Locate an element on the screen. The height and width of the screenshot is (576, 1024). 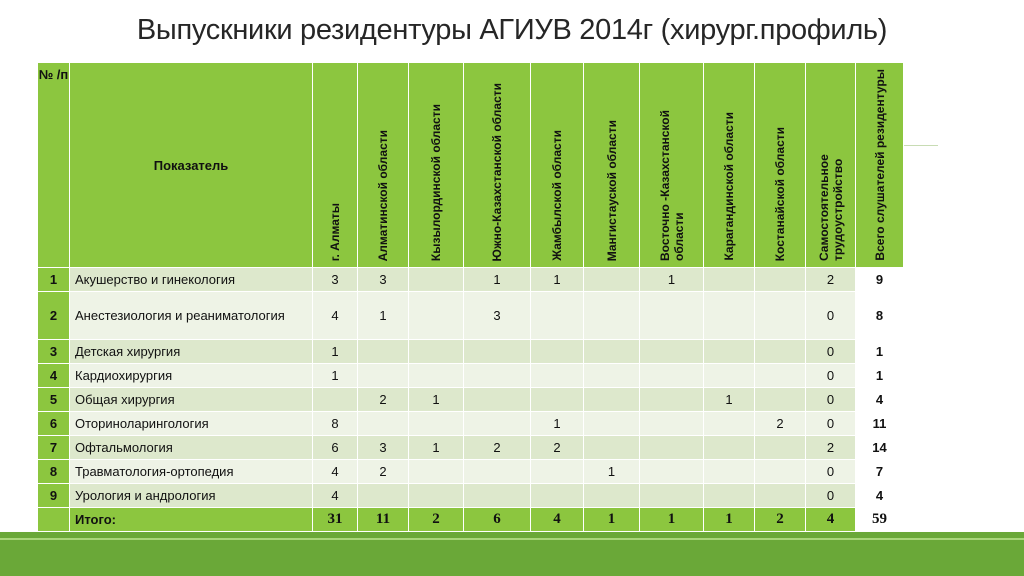
table-row: 3 Детская хирургия 1 0 1 is located at coordinates (470, 351).